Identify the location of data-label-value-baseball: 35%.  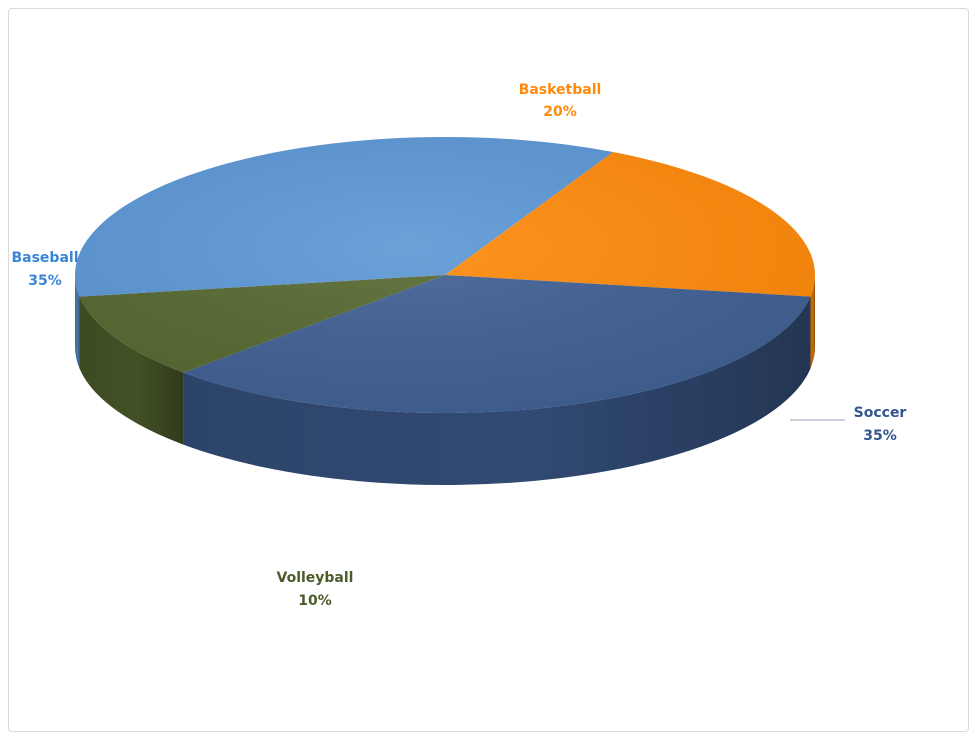
(45, 281).